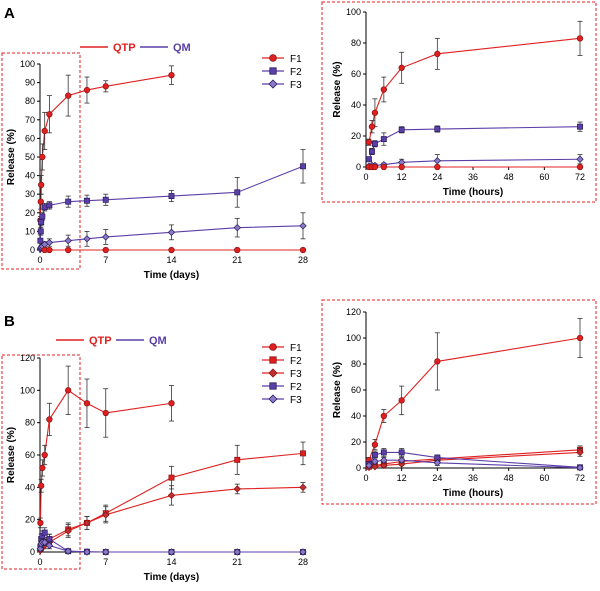 This screenshot has width=600, height=591. Describe the element at coordinates (273, 399) in the screenshot. I see `series-legend-marker-f3qm-b` at that location.